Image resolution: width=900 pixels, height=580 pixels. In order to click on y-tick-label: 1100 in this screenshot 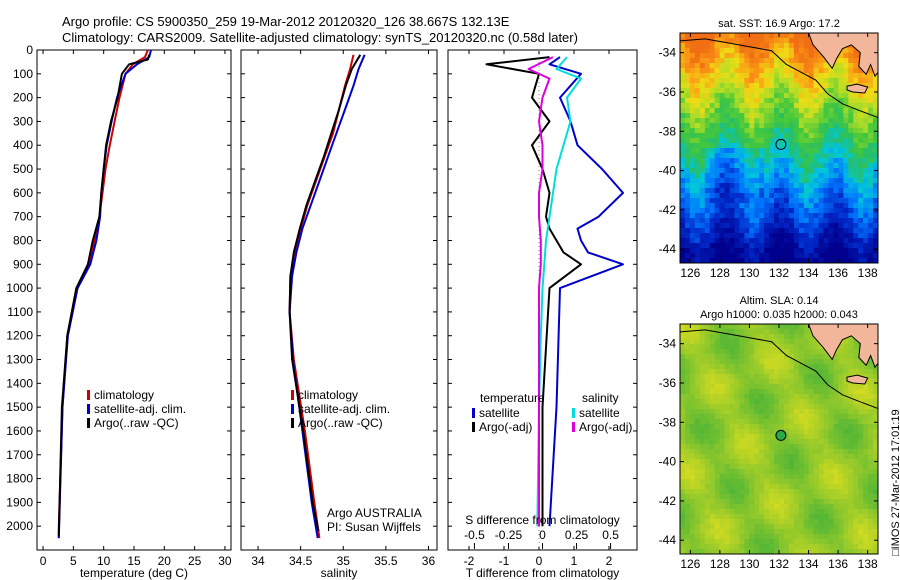, I will do `click(20, 312)`.